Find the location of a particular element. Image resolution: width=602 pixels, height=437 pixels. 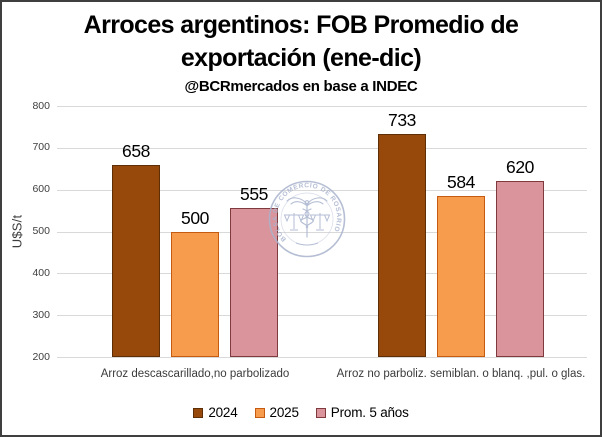

bar-2024-group1 is located at coordinates (136, 261).